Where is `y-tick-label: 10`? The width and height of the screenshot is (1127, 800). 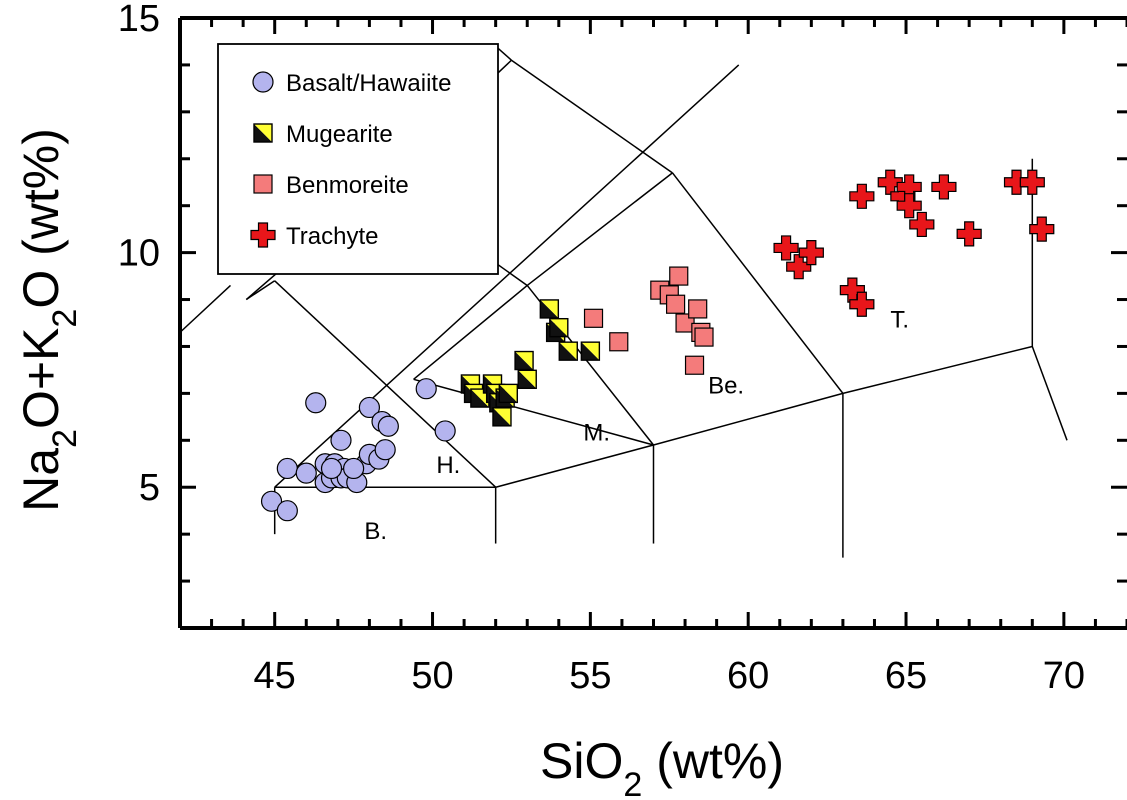 y-tick-label: 10 is located at coordinates (139, 254).